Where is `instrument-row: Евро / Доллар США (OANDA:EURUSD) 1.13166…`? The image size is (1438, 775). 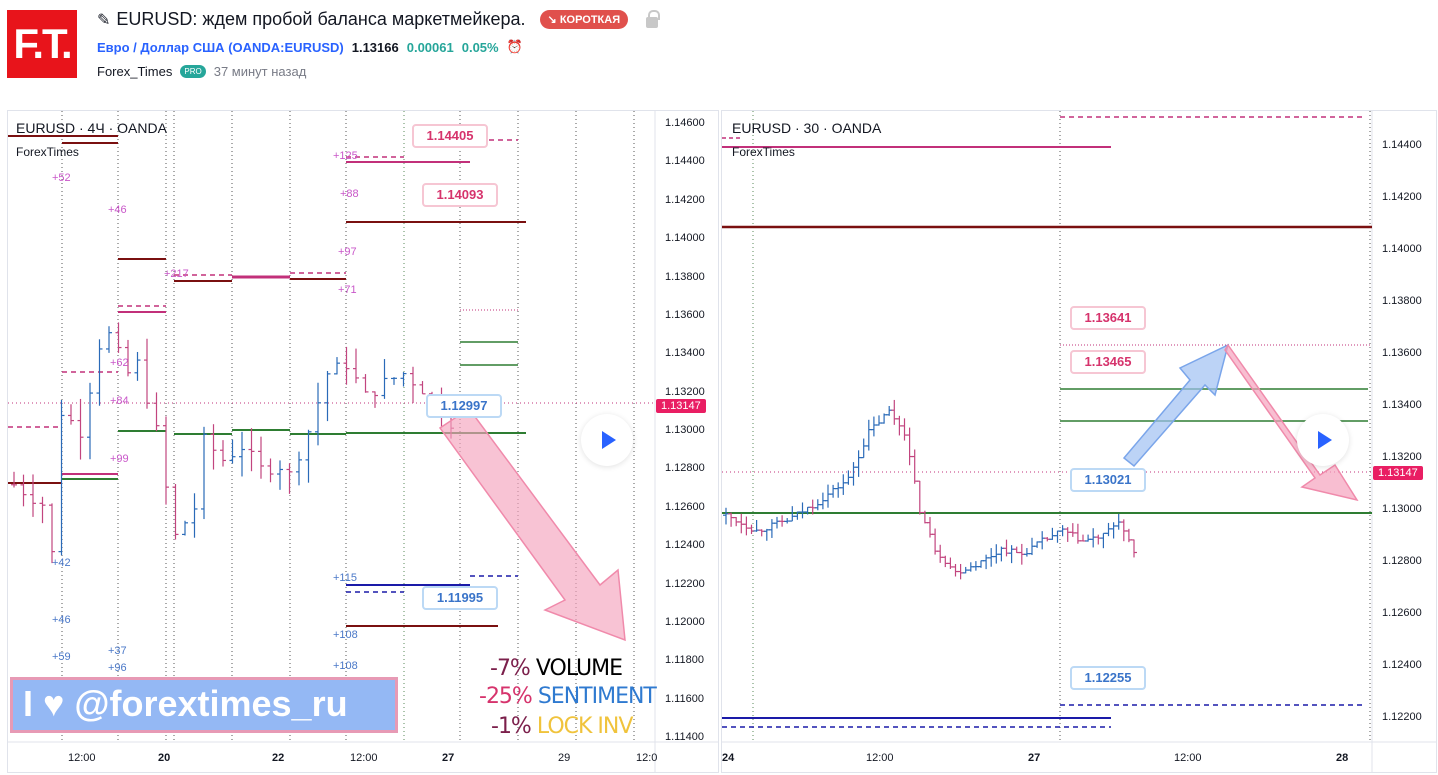 instrument-row: Евро / Доллар США (OANDA:EURUSD) 1.13166… is located at coordinates (310, 47).